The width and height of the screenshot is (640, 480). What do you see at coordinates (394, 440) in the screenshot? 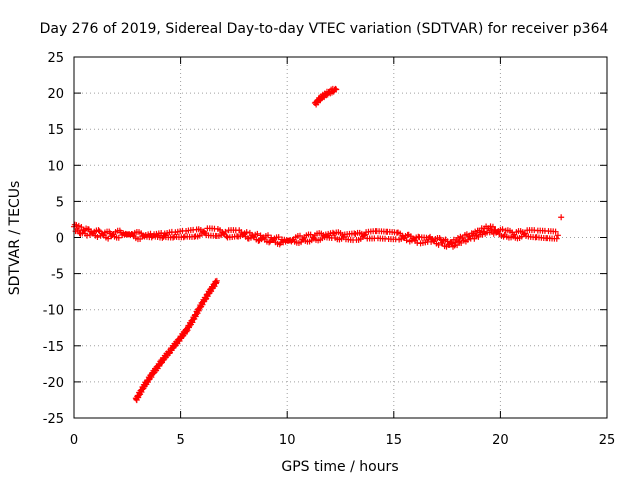
I see `x-tick-label: 15` at bounding box center [394, 440].